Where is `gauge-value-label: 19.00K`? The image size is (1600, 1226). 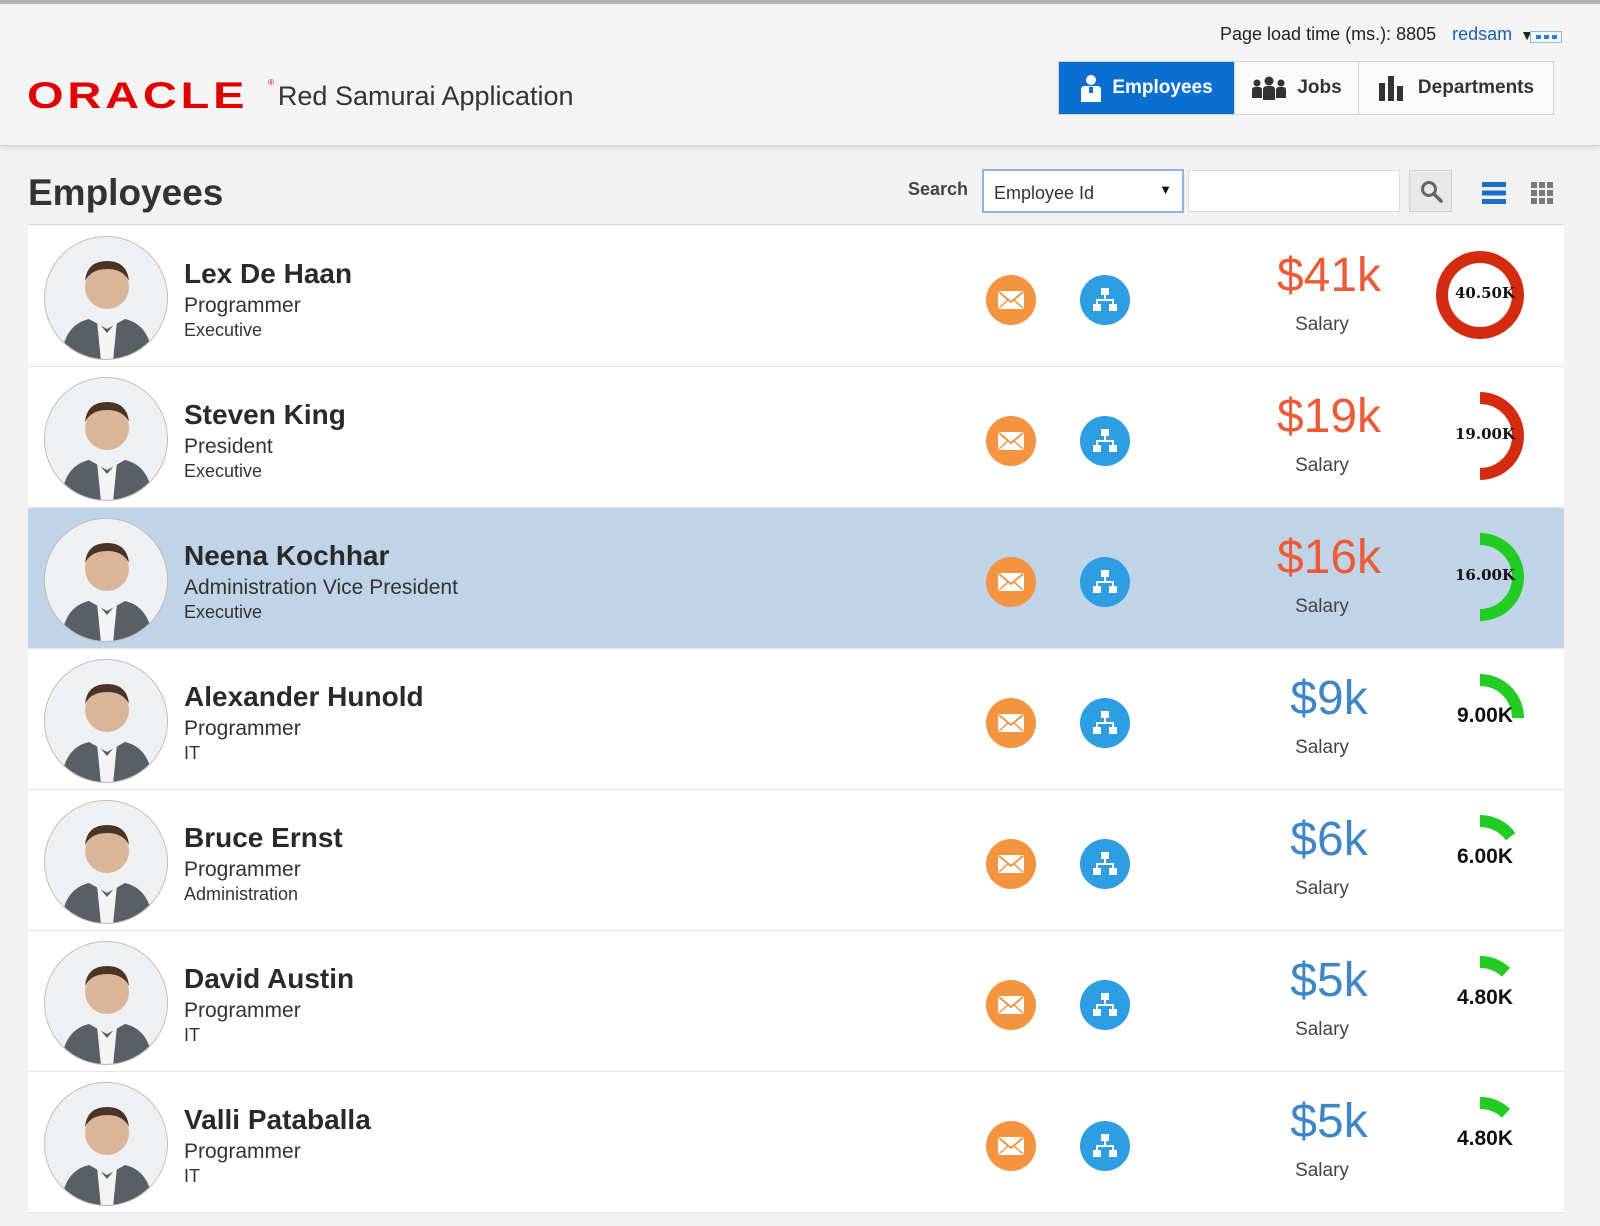
gauge-value-label: 19.00K is located at coordinates (1484, 434).